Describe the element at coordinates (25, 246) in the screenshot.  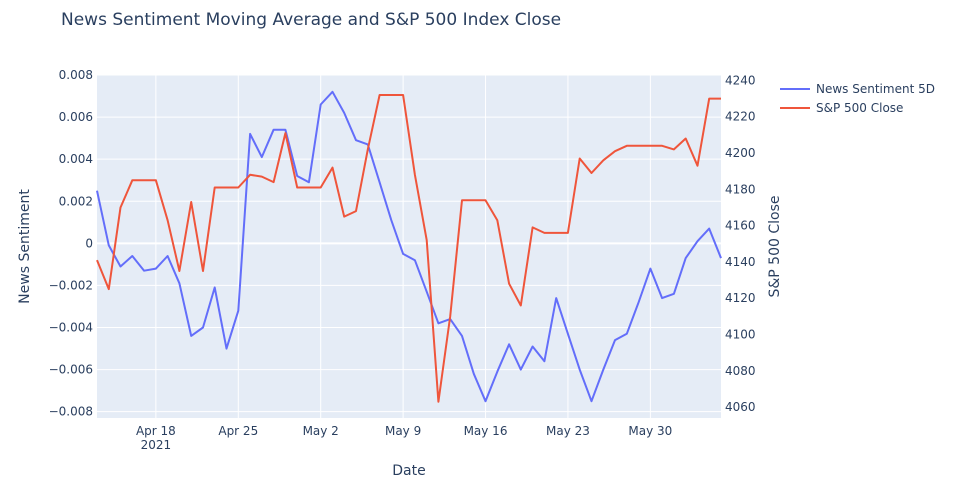
I see `left-y-axis-title: News Sentiment` at that location.